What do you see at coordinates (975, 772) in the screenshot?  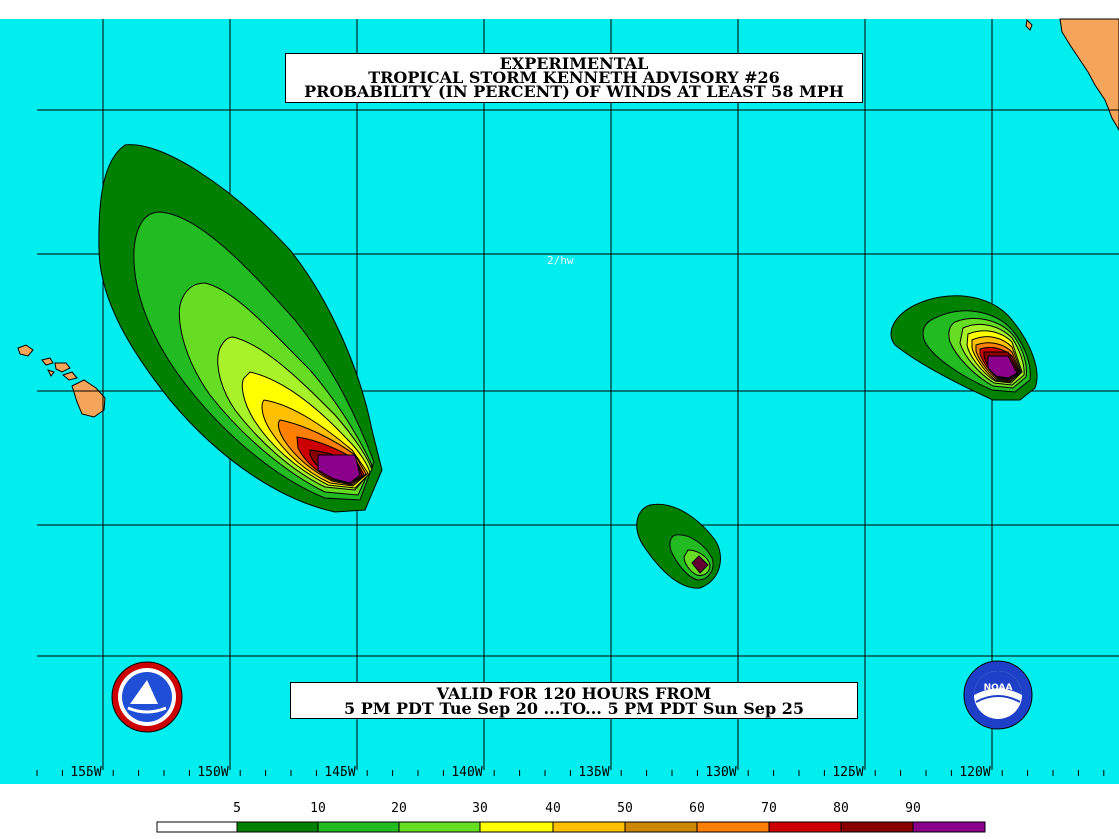 I see `lon-label-120w: 120W` at bounding box center [975, 772].